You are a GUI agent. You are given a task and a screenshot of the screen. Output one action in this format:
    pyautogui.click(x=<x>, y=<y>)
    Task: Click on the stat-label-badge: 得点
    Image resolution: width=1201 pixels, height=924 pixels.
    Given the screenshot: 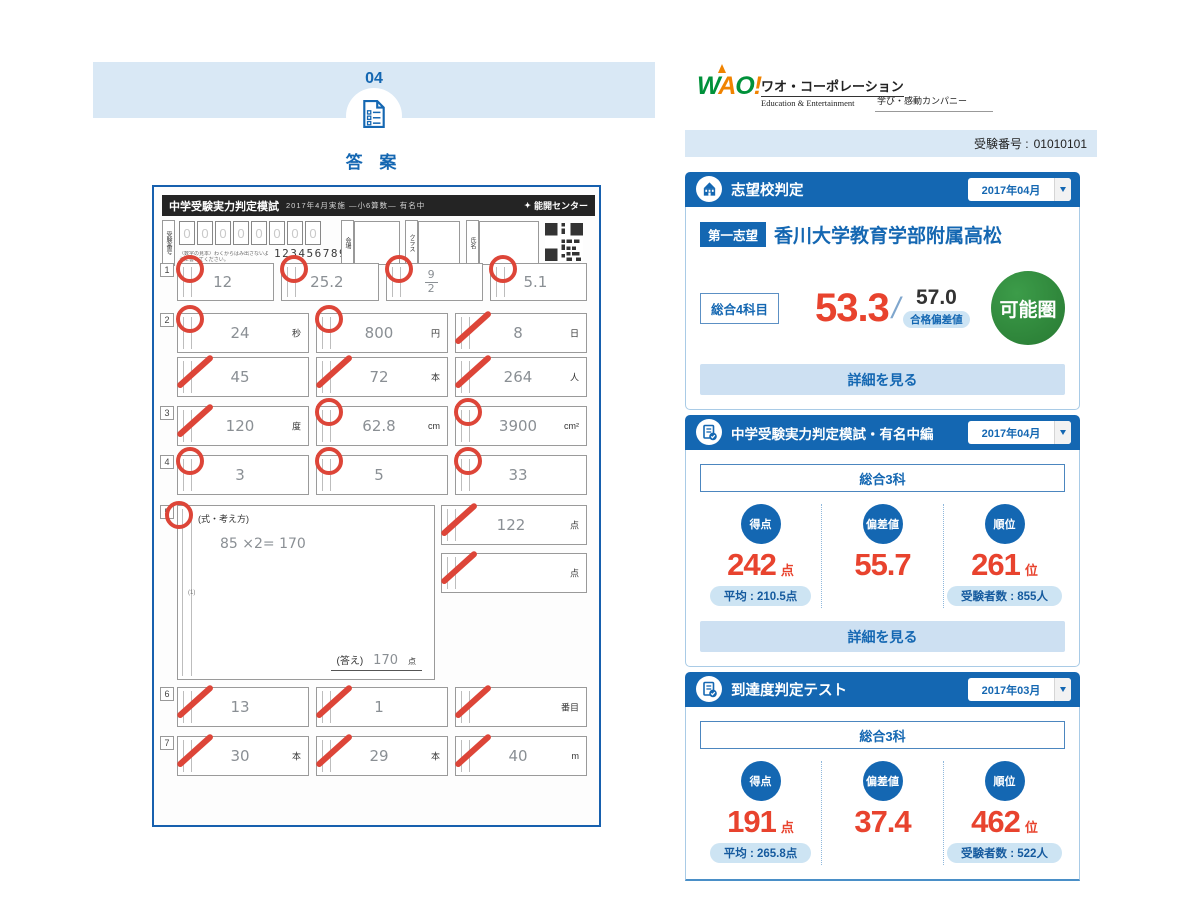 What is the action you would take?
    pyautogui.click(x=760, y=781)
    